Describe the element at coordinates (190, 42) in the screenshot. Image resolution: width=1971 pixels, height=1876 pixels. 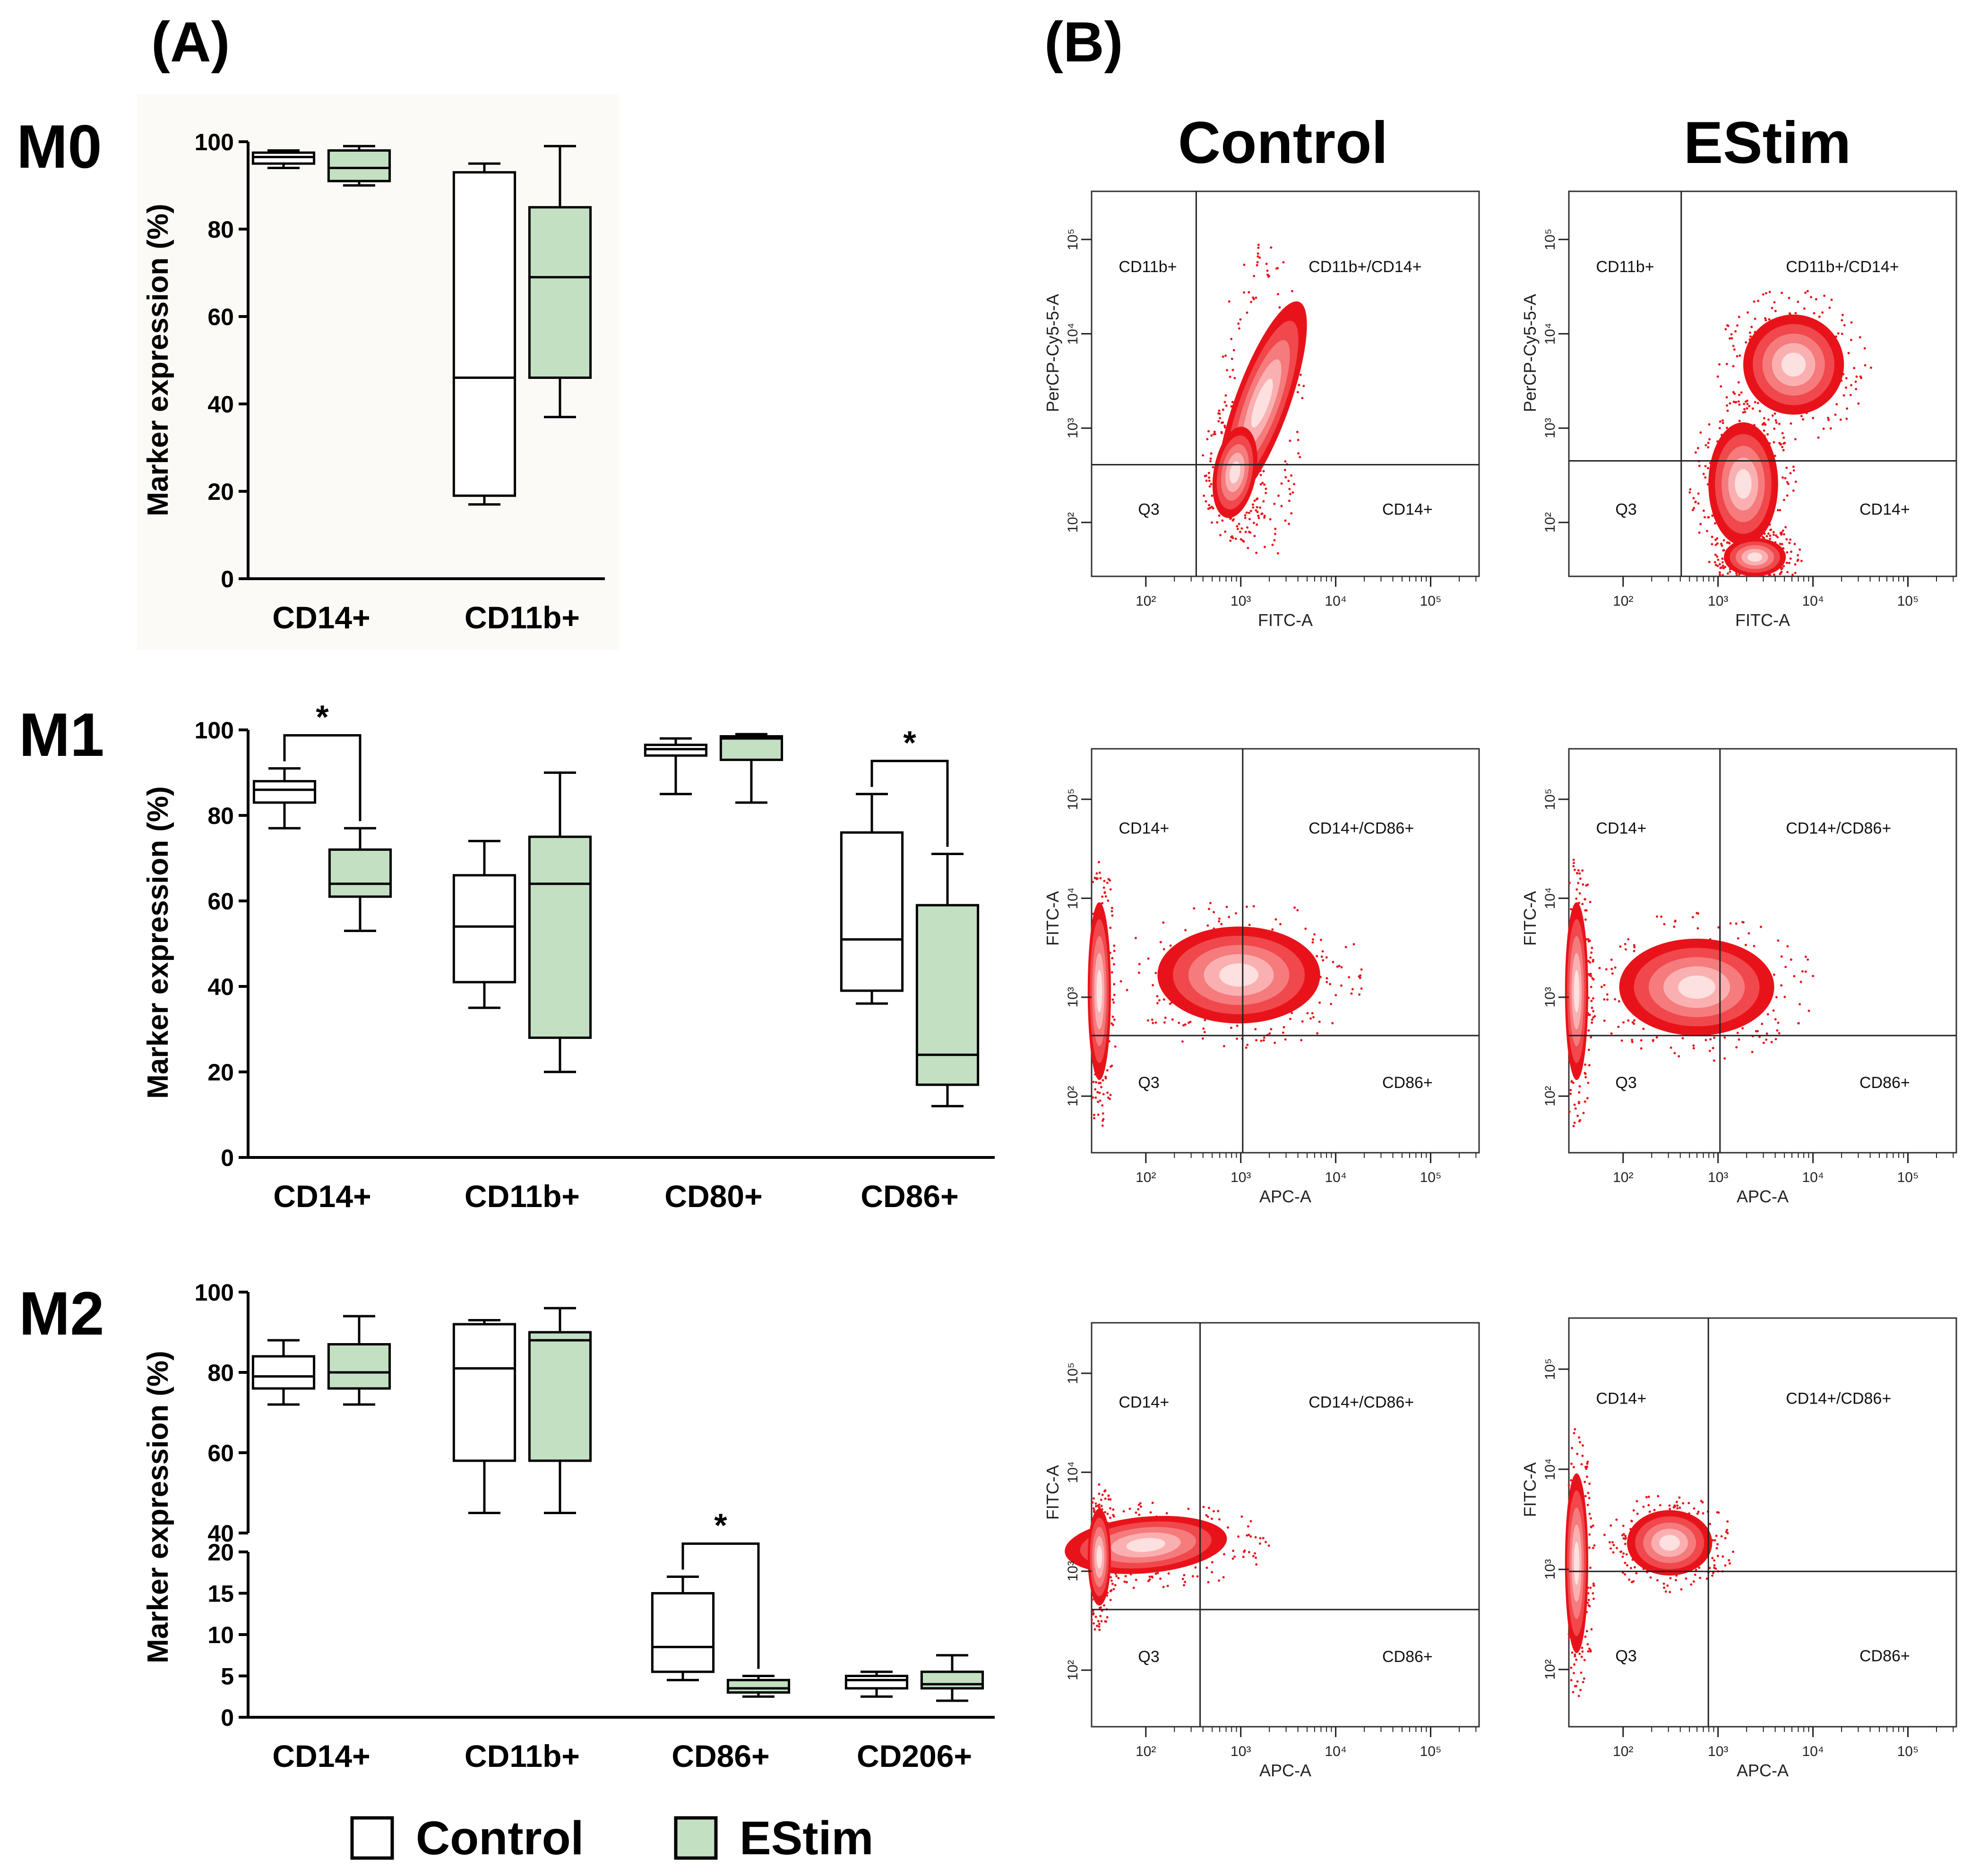
I see `panel-label-a: (A)` at that location.